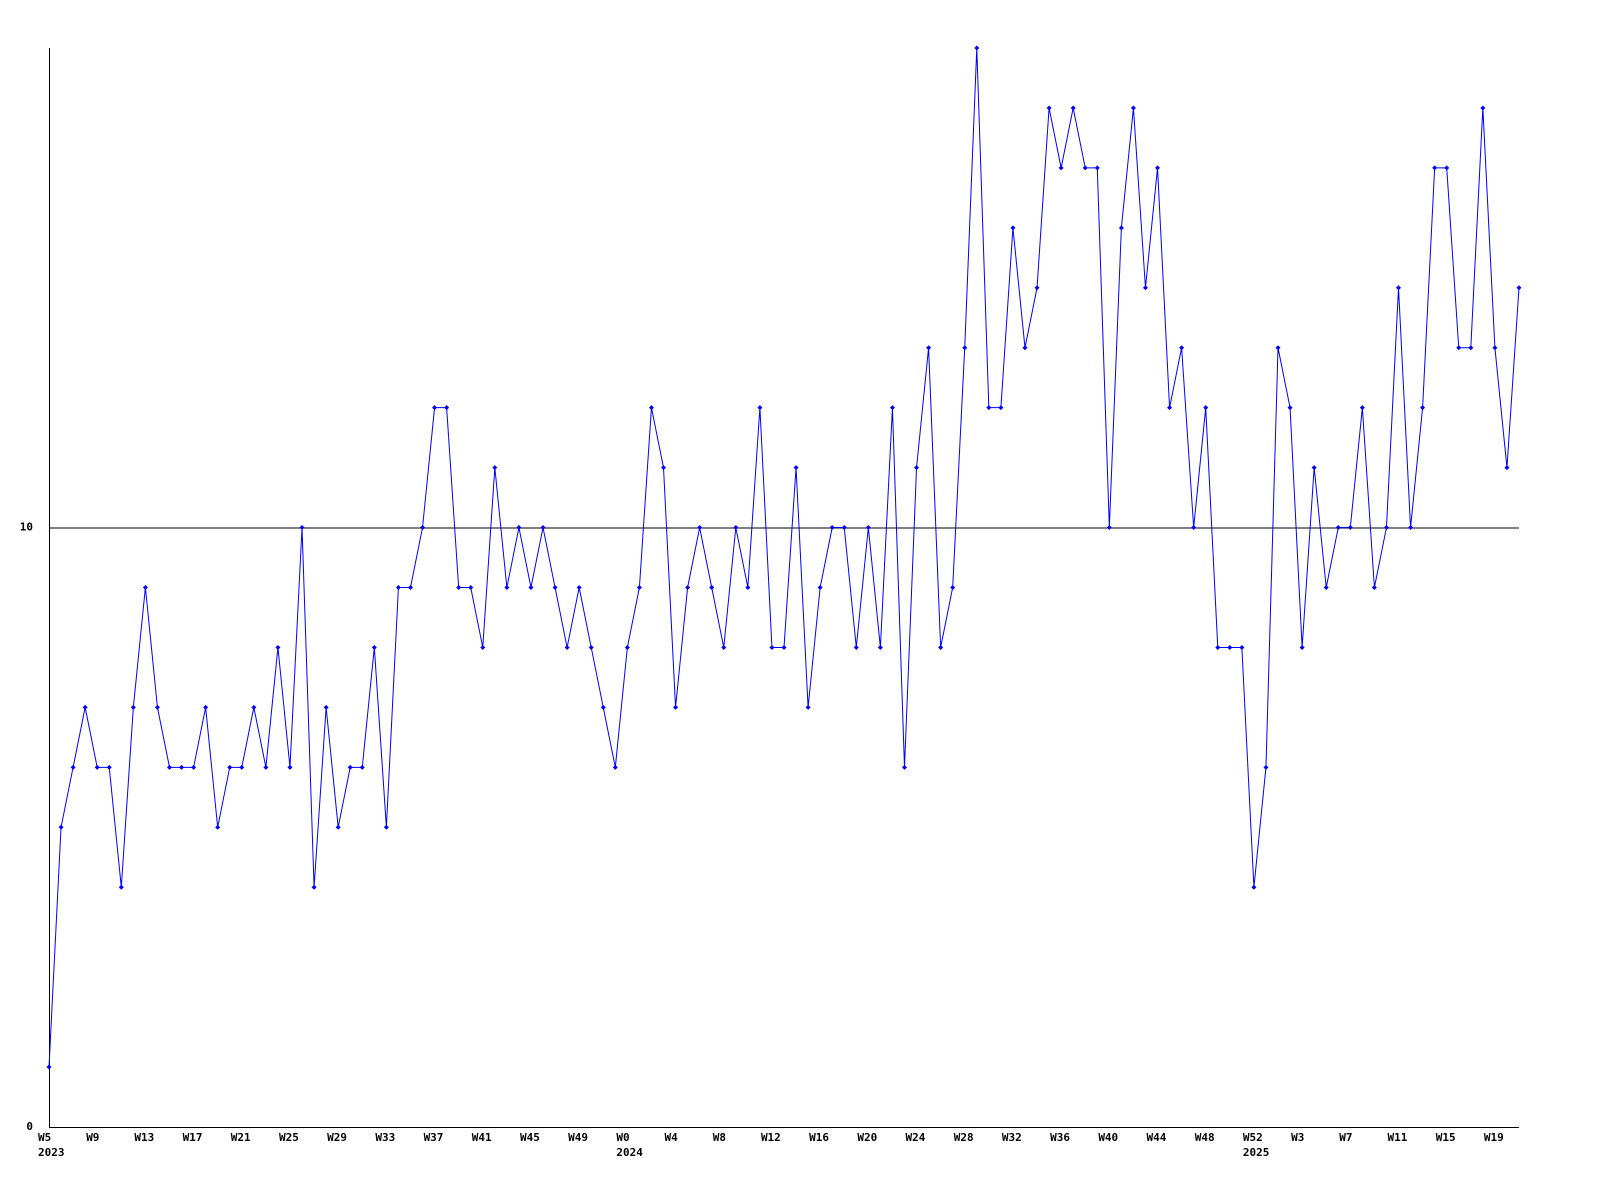 This screenshot has height=1200, width=1600. Describe the element at coordinates (1253, 1137) in the screenshot. I see `x-tick-label: W52` at that location.